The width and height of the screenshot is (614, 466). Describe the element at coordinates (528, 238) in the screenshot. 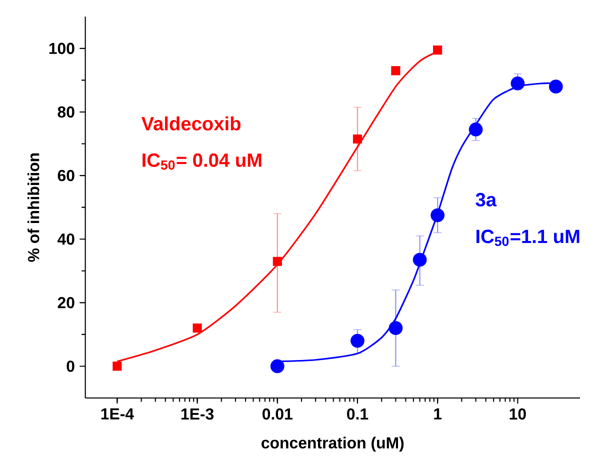

I see `annotation: IC$_{50}$=1.1 uM` at that location.